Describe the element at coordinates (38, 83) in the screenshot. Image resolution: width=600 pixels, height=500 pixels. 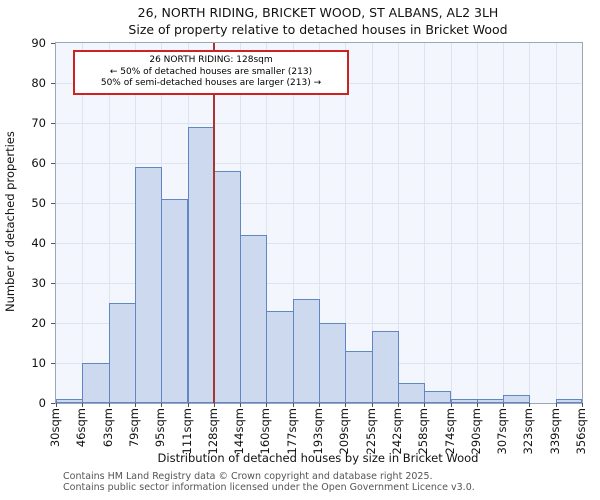
I see `y-tick-label: 80` at that location.